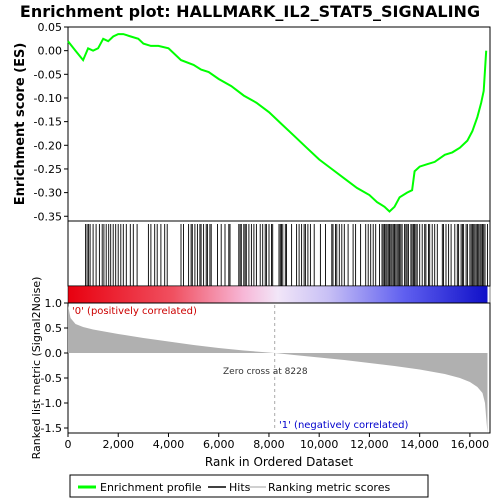 This screenshot has height=504, width=500. Describe the element at coordinates (48, 216) in the screenshot. I see `es-ytick-label: -0.35` at that location.